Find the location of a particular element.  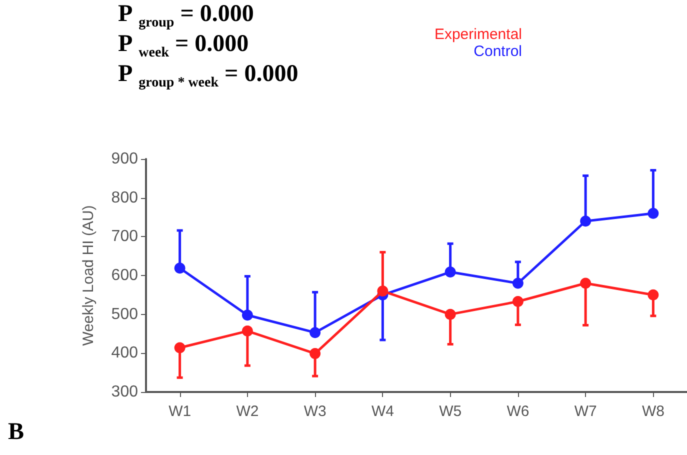

text: B is located at coordinates (16, 432).